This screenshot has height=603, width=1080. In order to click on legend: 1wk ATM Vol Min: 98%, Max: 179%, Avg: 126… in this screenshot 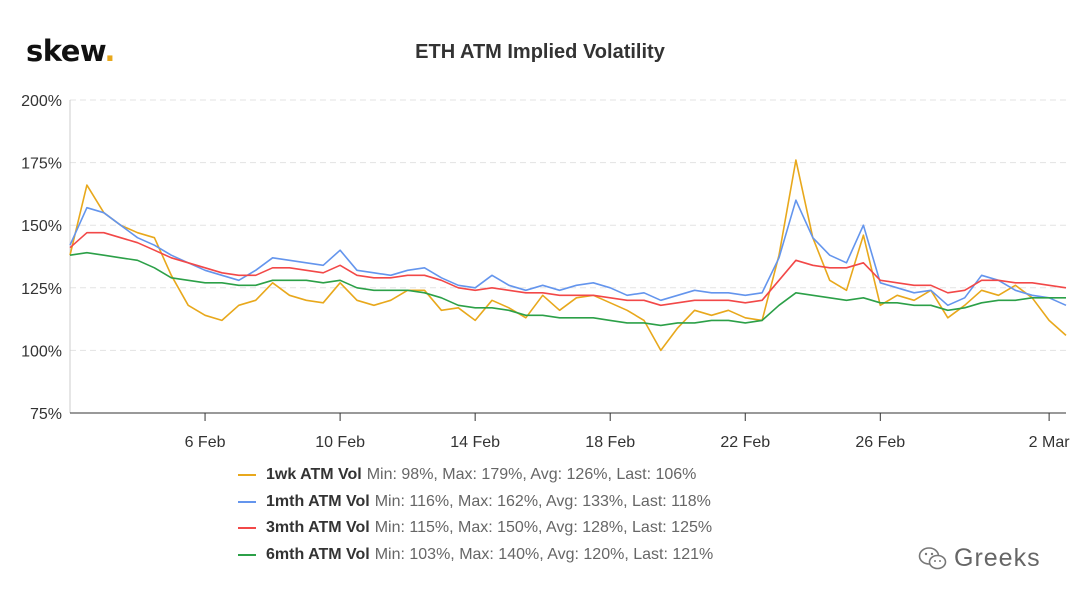, I will do `click(475, 515)`.